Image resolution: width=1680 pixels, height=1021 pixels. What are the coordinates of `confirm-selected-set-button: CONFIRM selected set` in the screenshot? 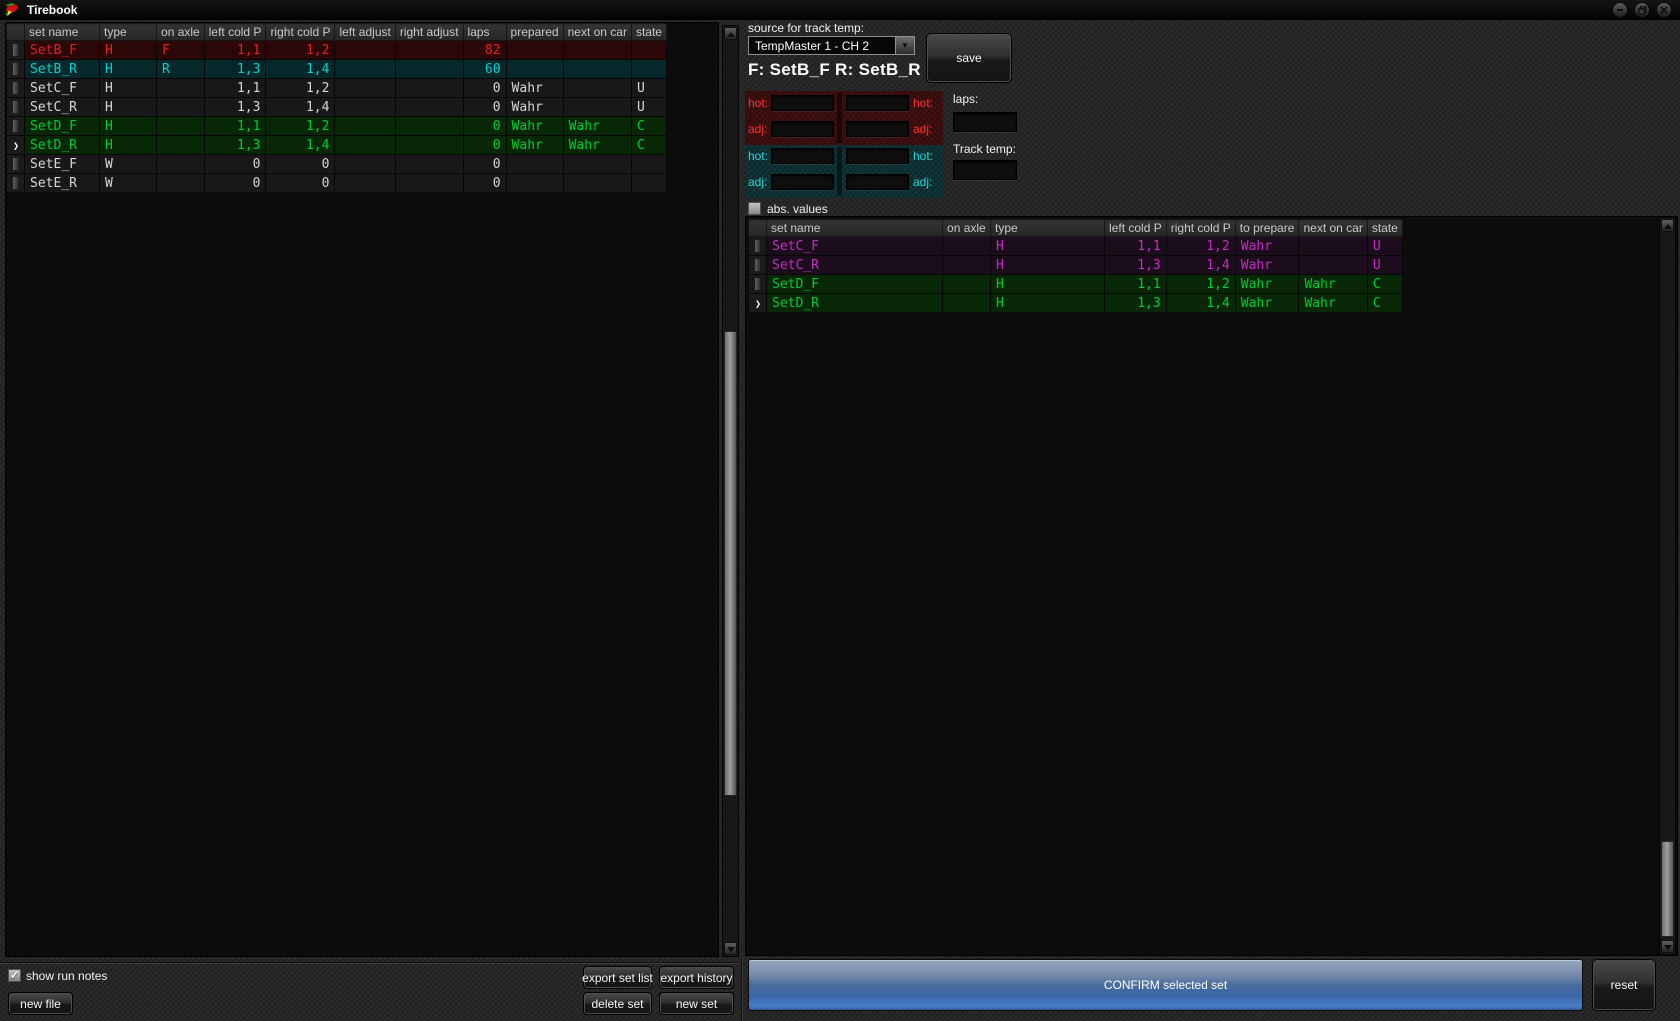 It's located at (1165, 985).